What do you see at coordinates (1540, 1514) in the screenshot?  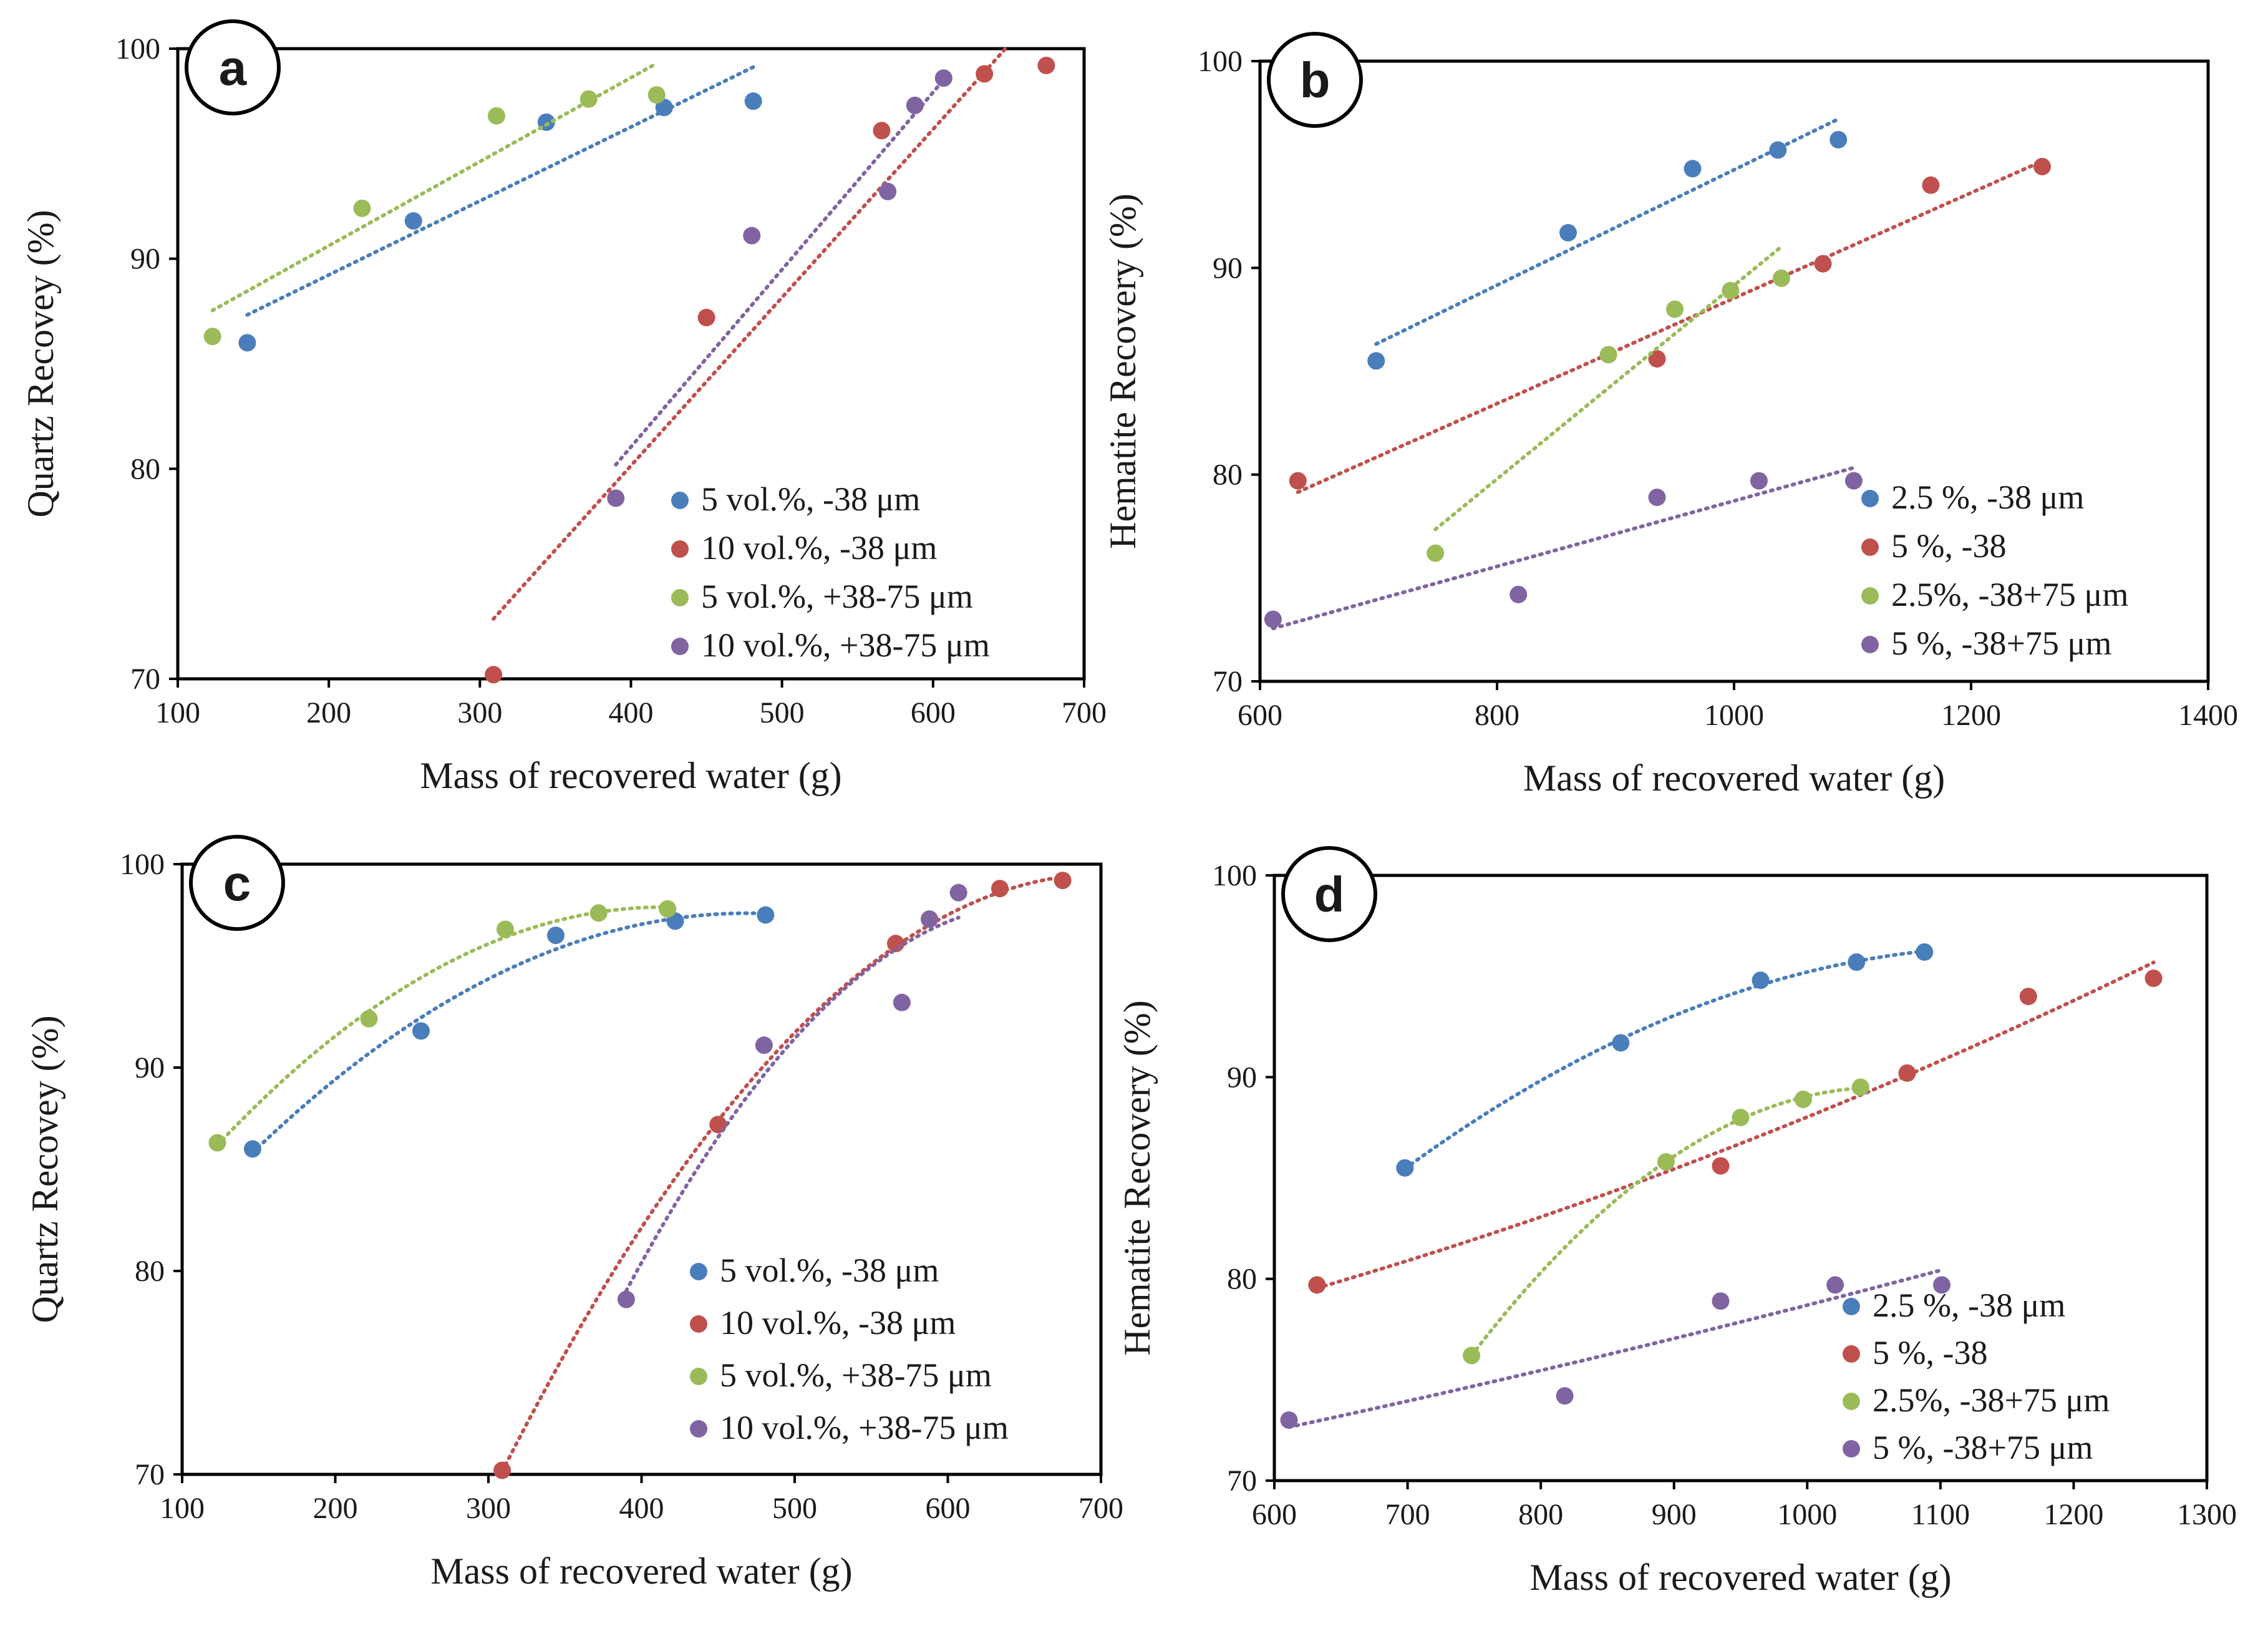 I see `x-tick-label: 800` at bounding box center [1540, 1514].